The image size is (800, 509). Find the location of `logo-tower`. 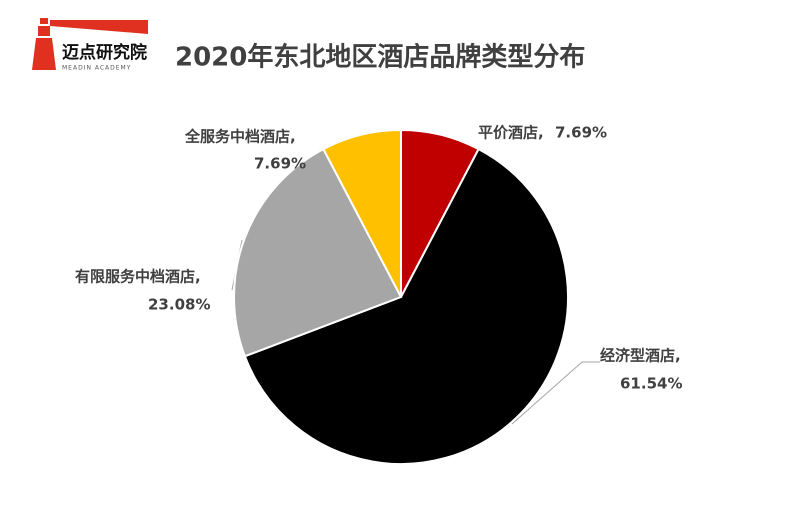

logo-tower is located at coordinates (44, 54).